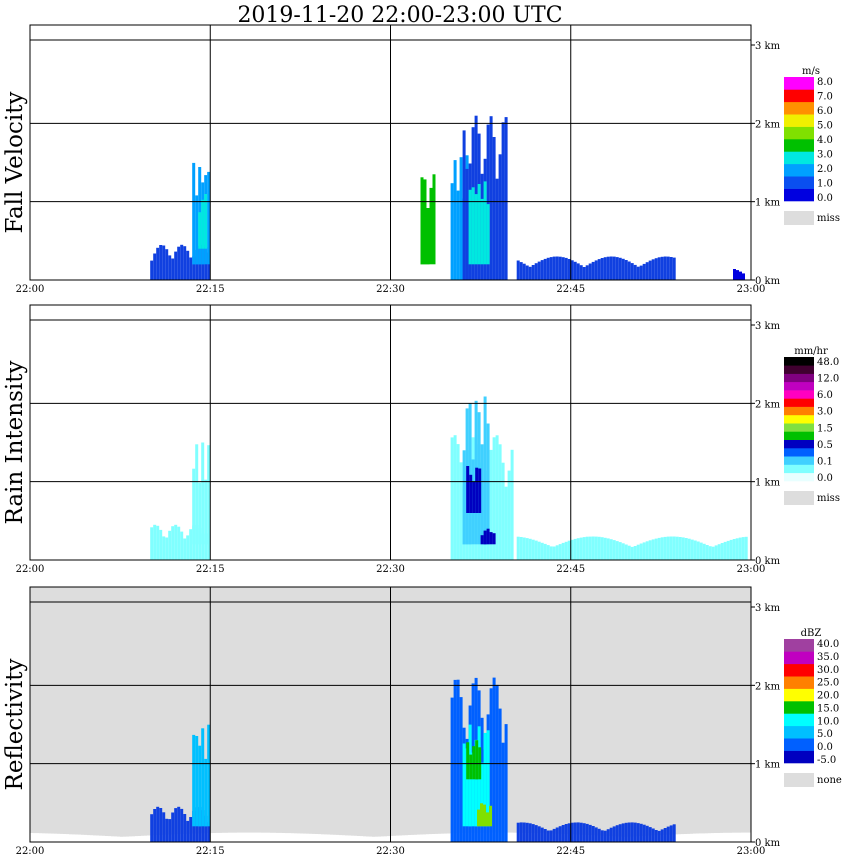 This screenshot has height=868, width=850. Describe the element at coordinates (825, 747) in the screenshot. I see `colorbar-label: 0.0` at that location.